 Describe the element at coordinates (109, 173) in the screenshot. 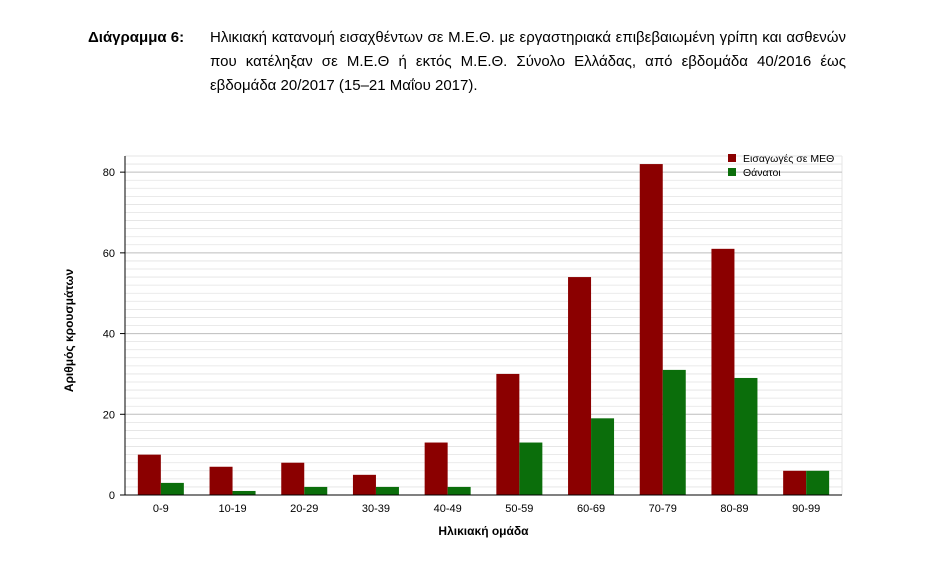

I see `y-tick-label: 80` at that location.